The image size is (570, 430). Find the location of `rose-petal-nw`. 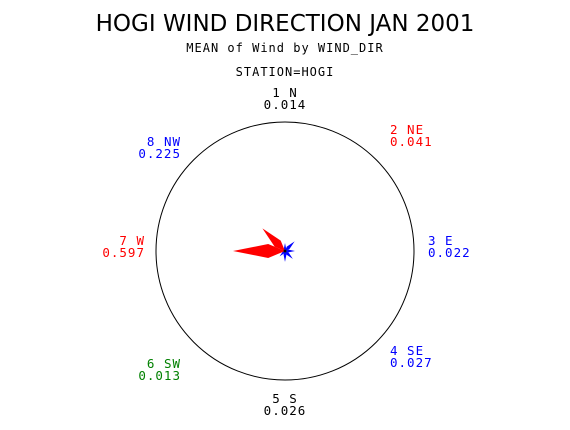

rose-petal-nw is located at coordinates (273, 239).